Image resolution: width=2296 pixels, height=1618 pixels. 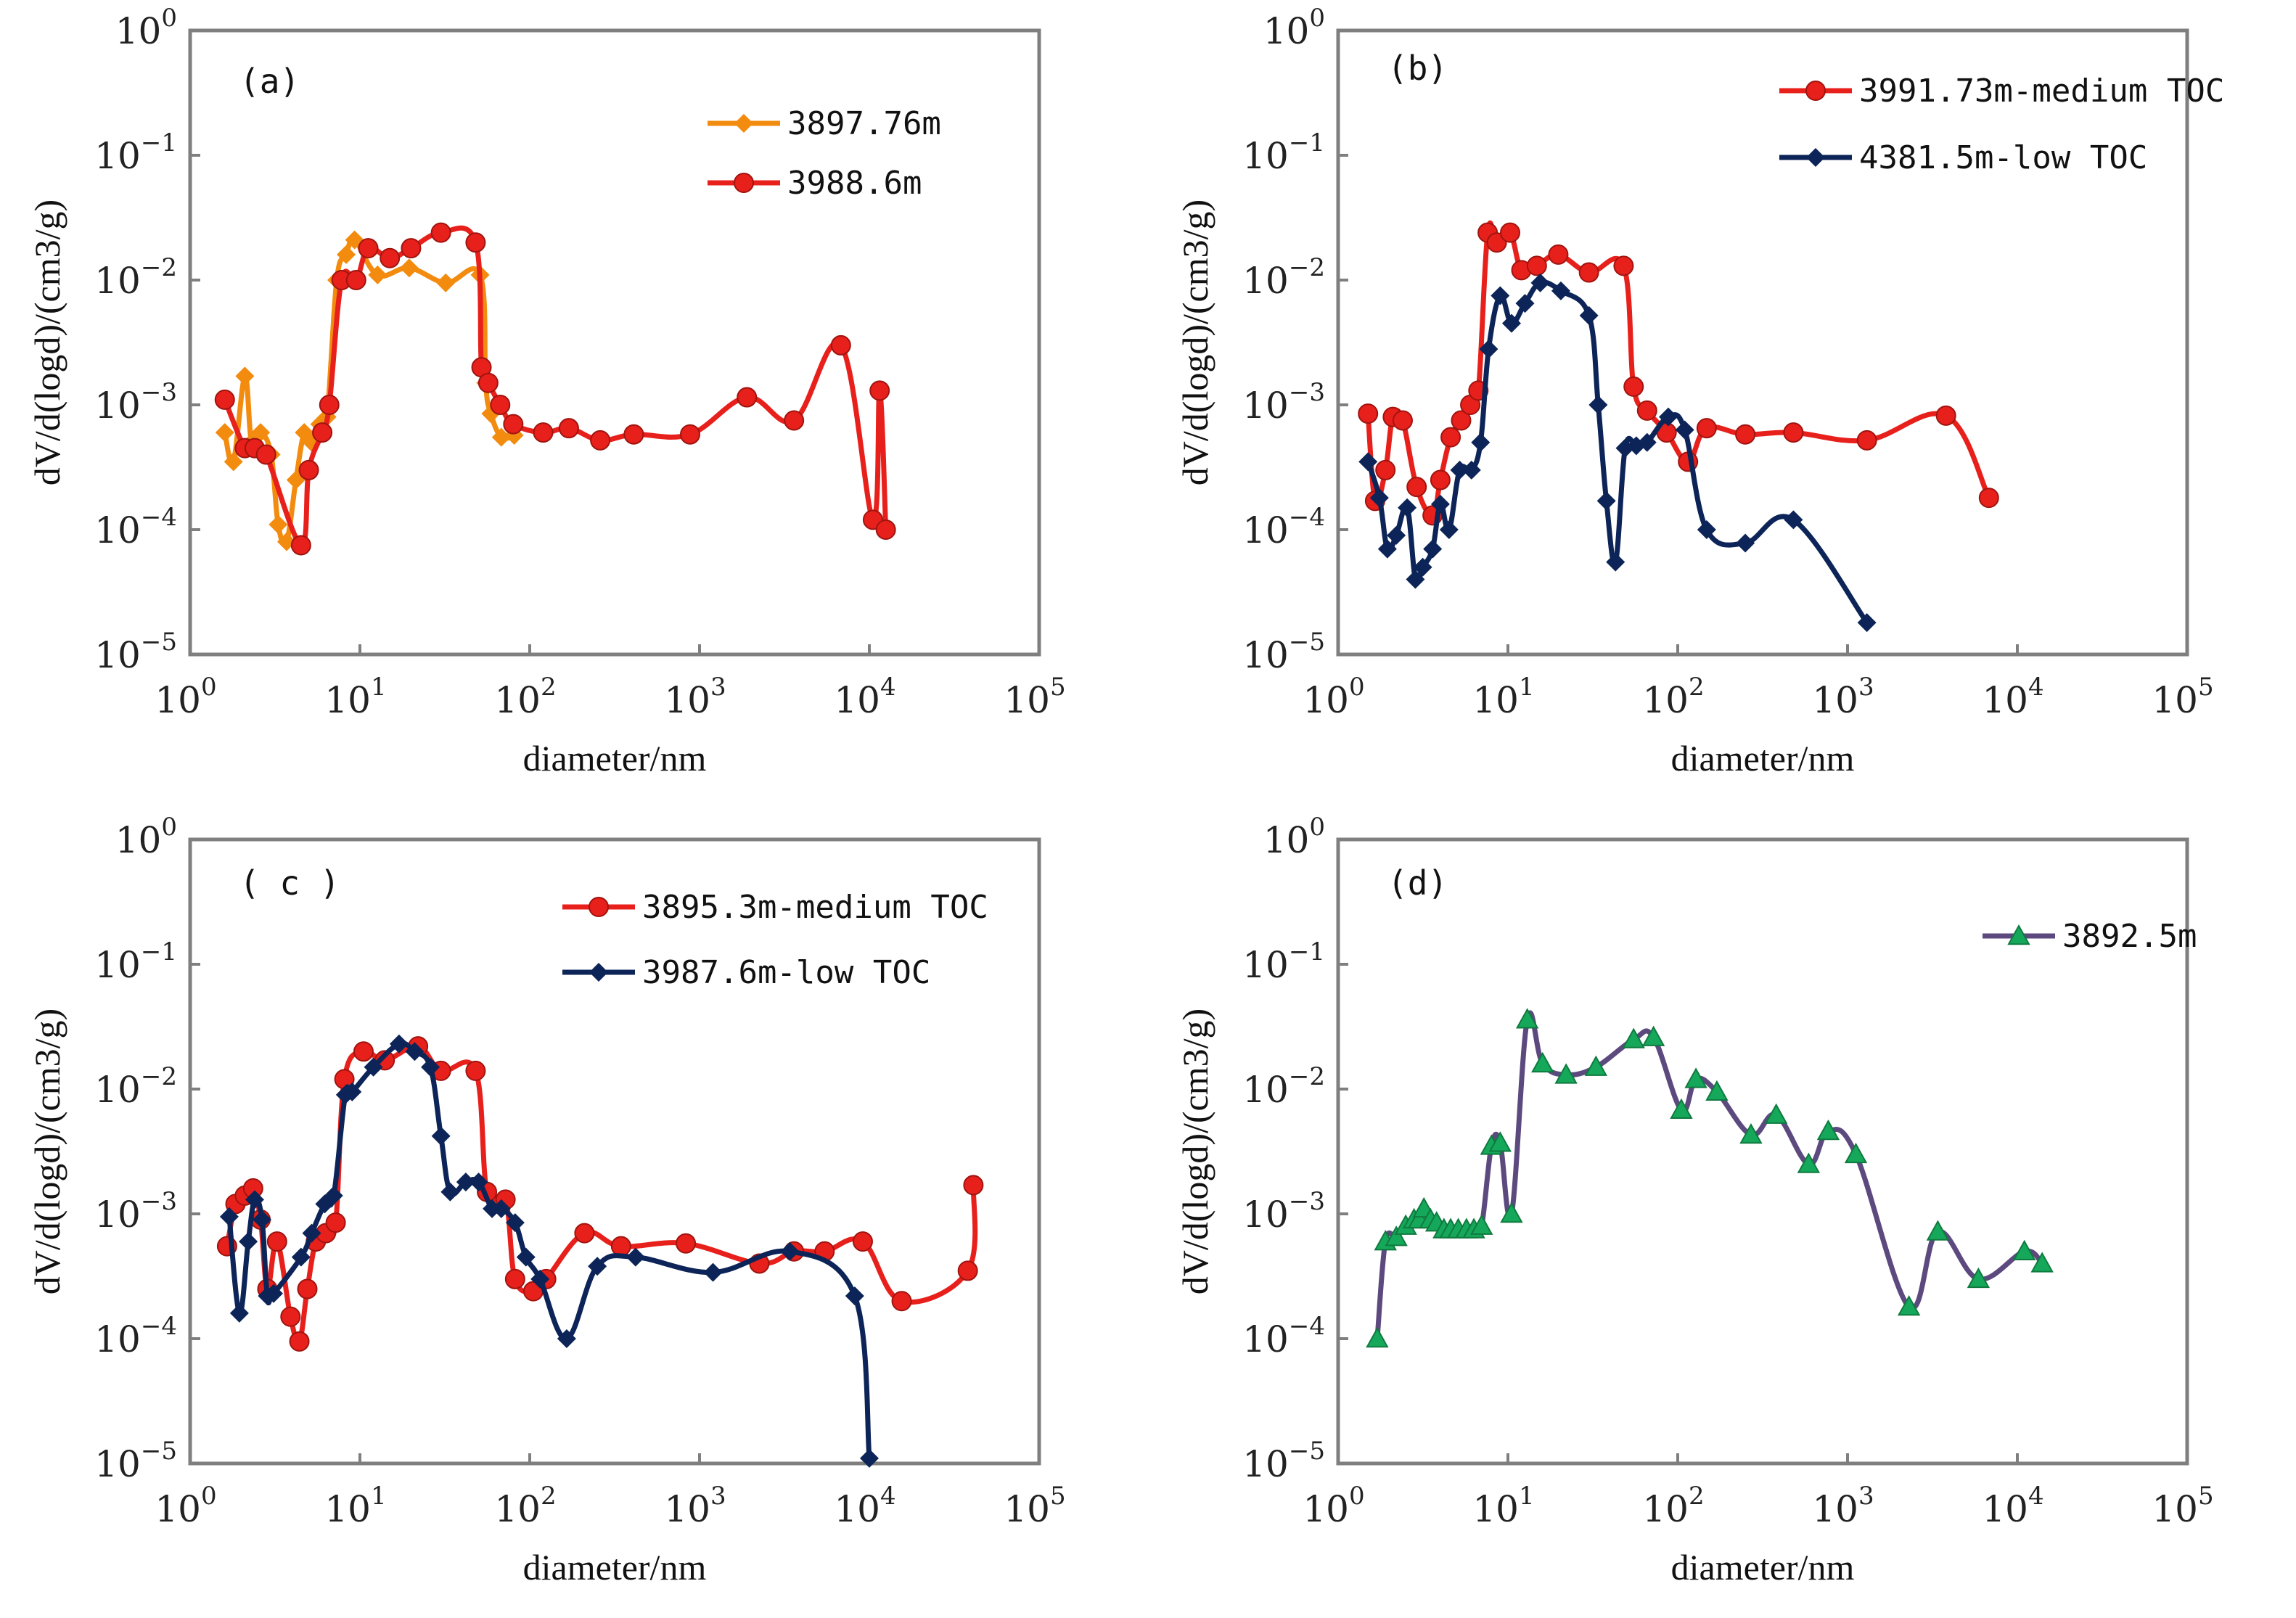 What do you see at coordinates (2012, 697) in the screenshot?
I see `x-tick-label: 10⁴` at bounding box center [2012, 697].